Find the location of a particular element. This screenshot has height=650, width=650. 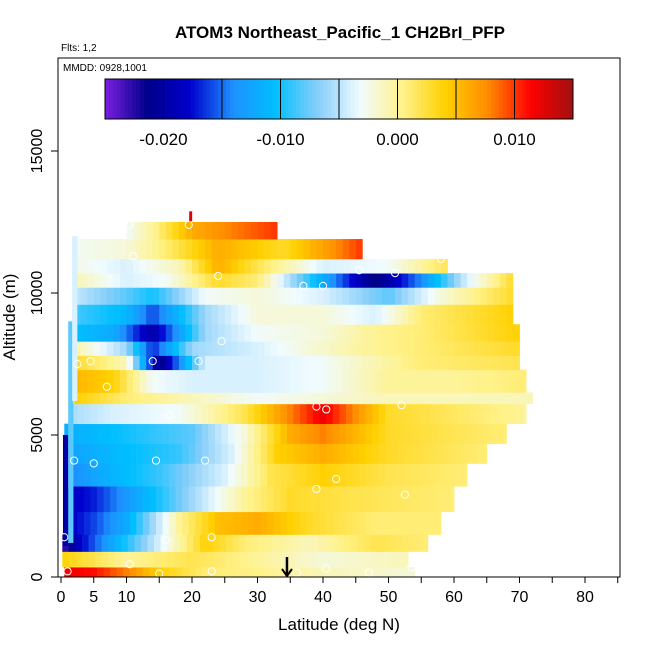

flights-label: Flts: 1,2 is located at coordinates (79, 48).